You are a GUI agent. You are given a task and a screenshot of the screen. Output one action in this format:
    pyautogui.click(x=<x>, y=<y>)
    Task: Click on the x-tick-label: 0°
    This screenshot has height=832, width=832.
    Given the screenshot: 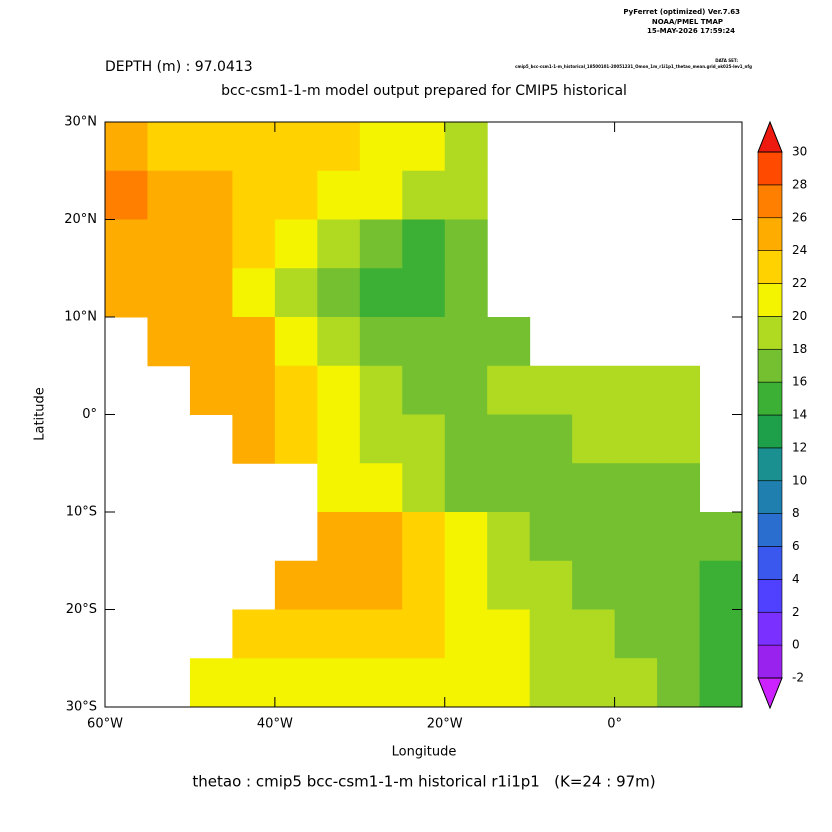 What is the action you would take?
    pyautogui.click(x=614, y=724)
    